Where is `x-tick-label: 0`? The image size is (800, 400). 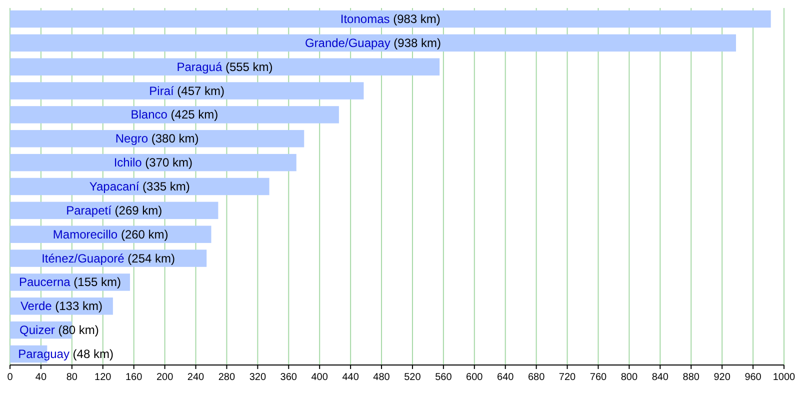
x-tick-label: 0 is located at coordinates (10, 377).